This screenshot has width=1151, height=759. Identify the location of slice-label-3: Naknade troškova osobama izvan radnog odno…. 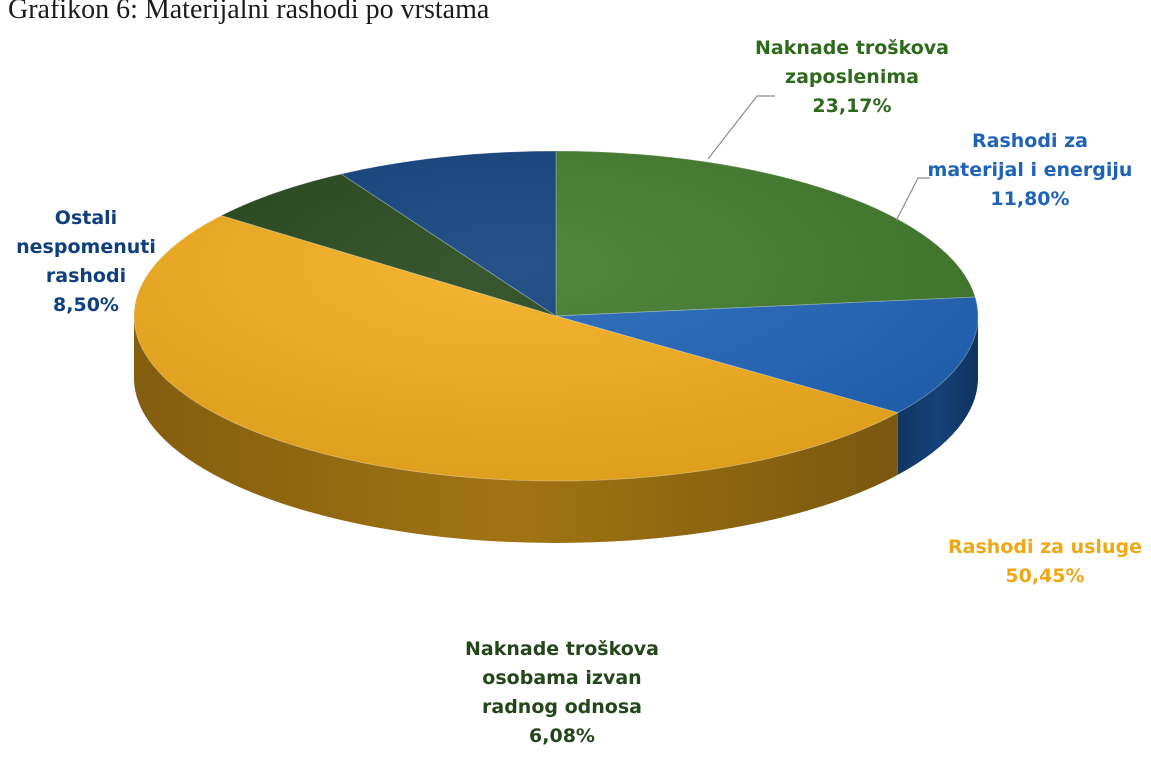
(562, 692).